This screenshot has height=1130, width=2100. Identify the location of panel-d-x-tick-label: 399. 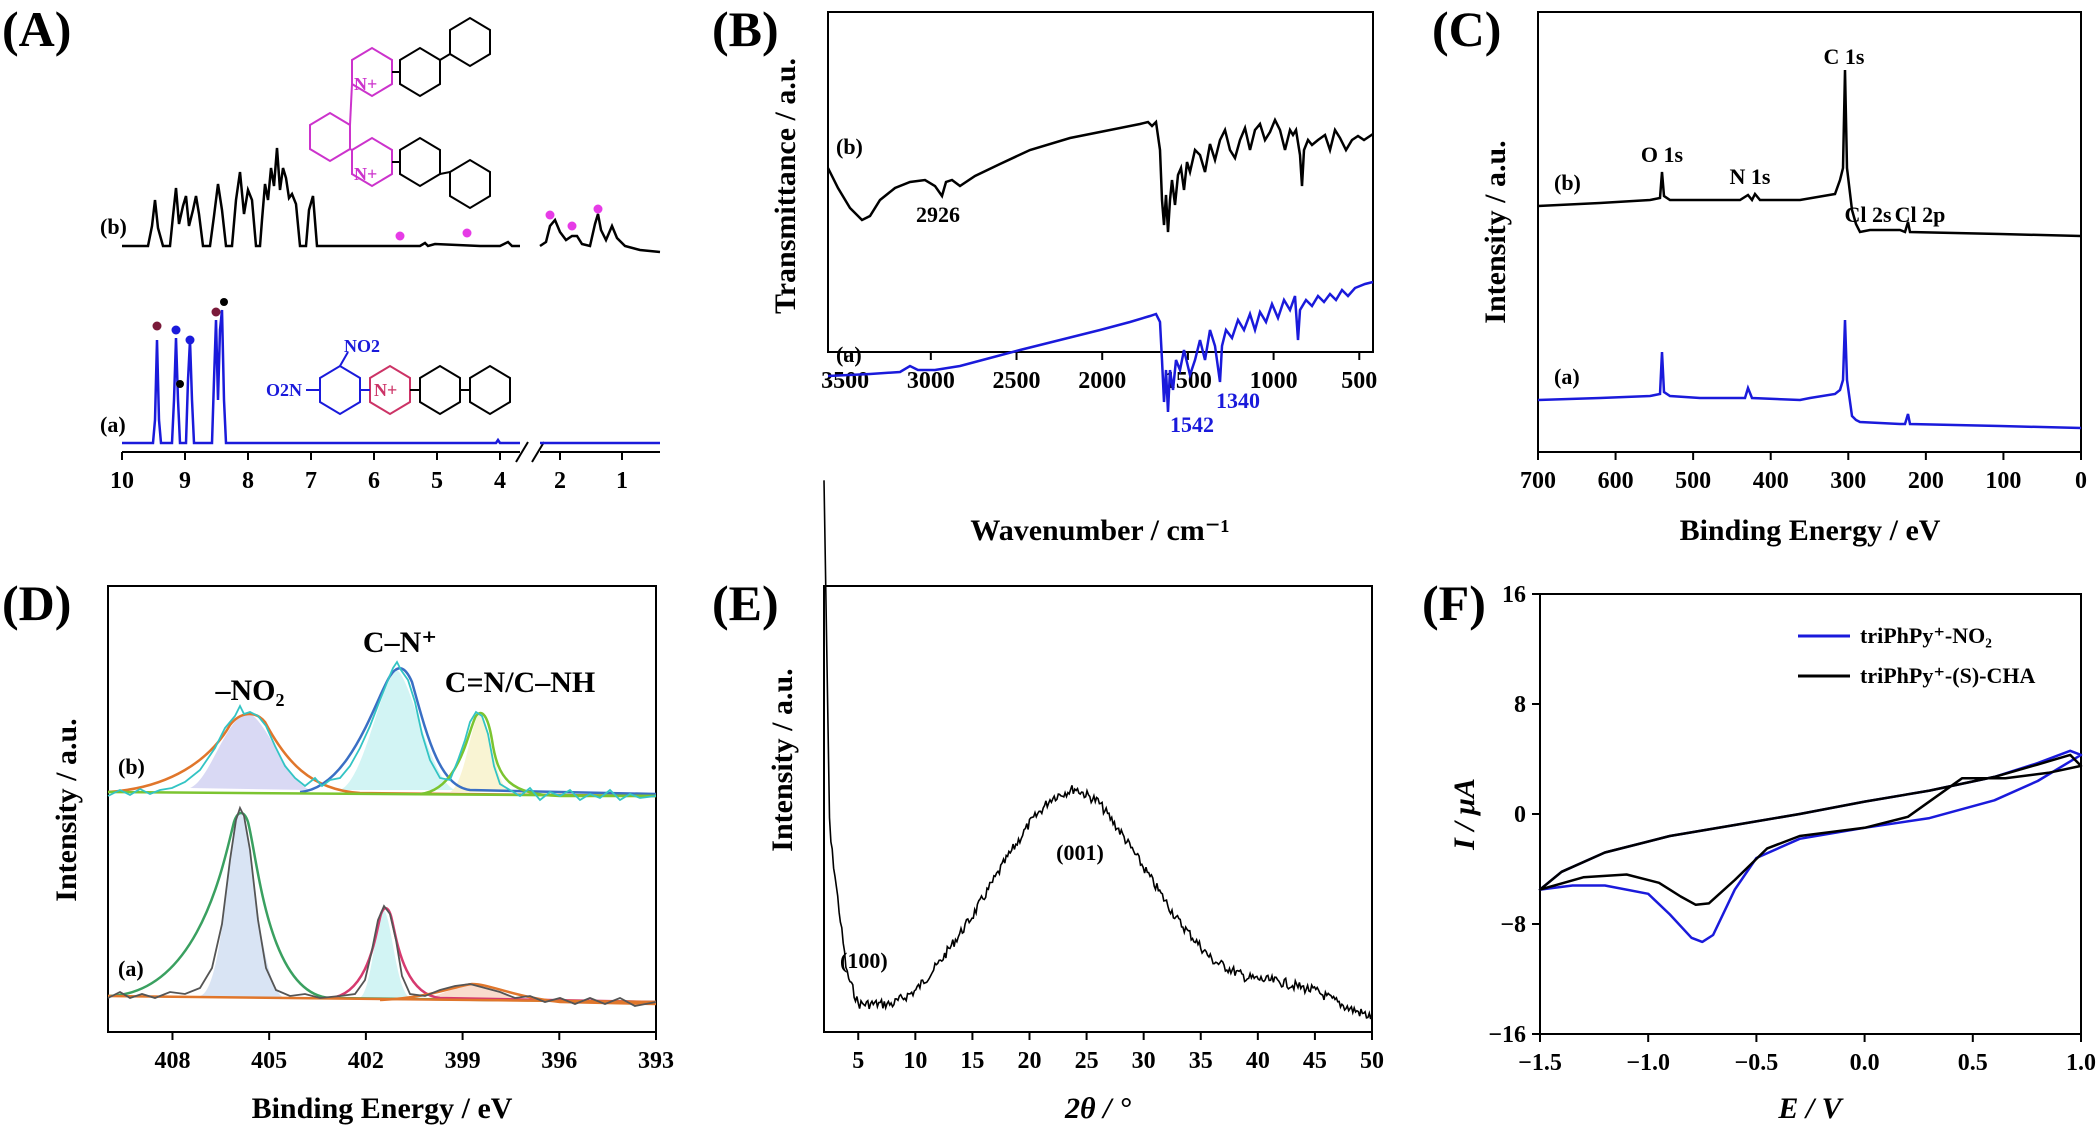
(463, 1061).